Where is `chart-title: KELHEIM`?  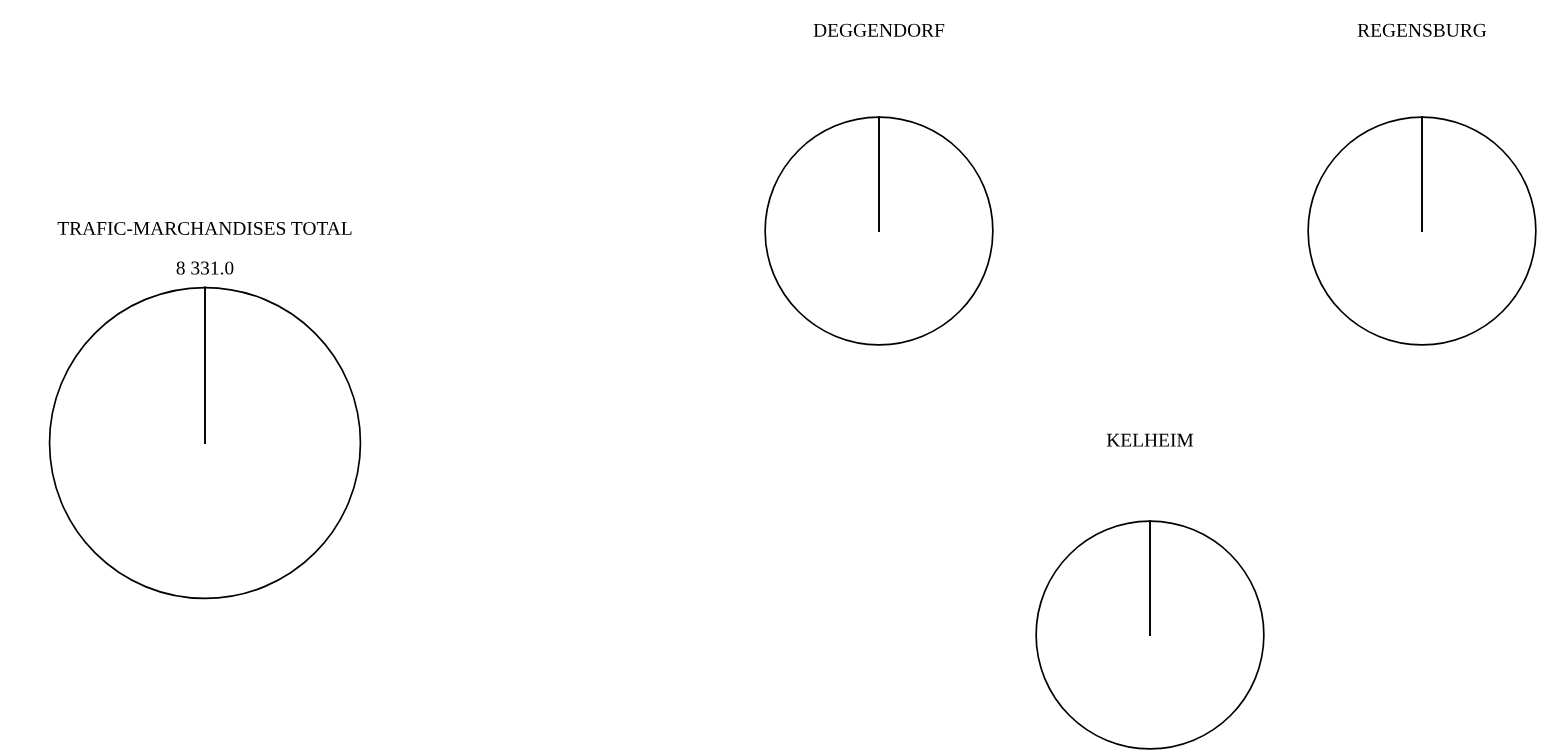
chart-title: KELHEIM is located at coordinates (1150, 440).